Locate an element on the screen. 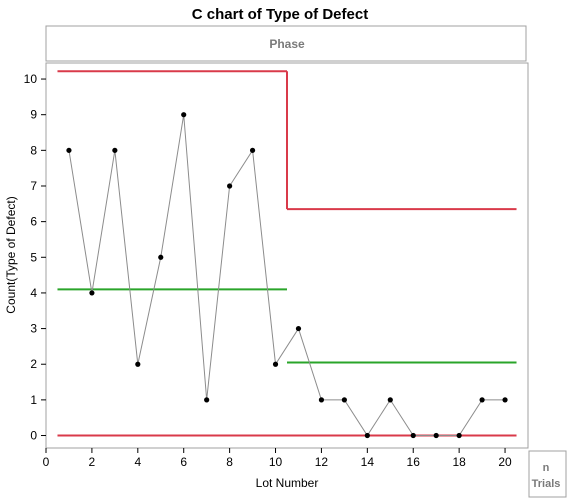  phase-header-box is located at coordinates (286, 43).